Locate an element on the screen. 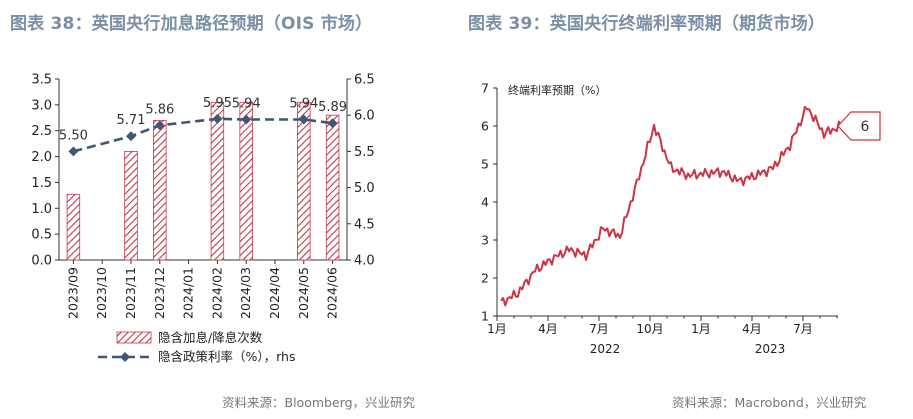 The width and height of the screenshot is (913, 419). x-tick-label: 2024/06 is located at coordinates (332, 293).